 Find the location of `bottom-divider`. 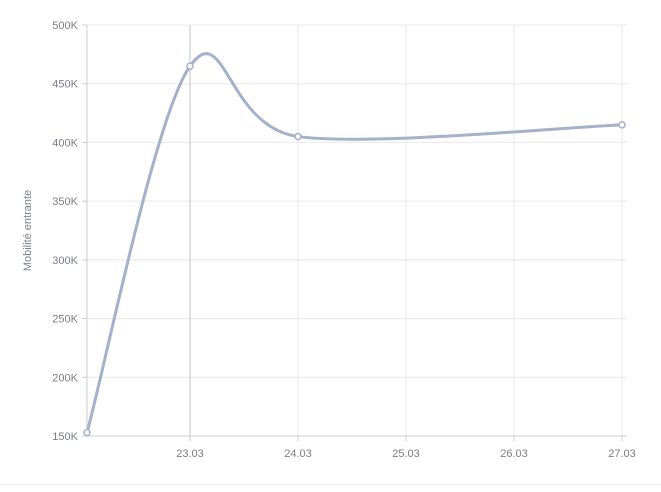

bottom-divider is located at coordinates (330, 484).